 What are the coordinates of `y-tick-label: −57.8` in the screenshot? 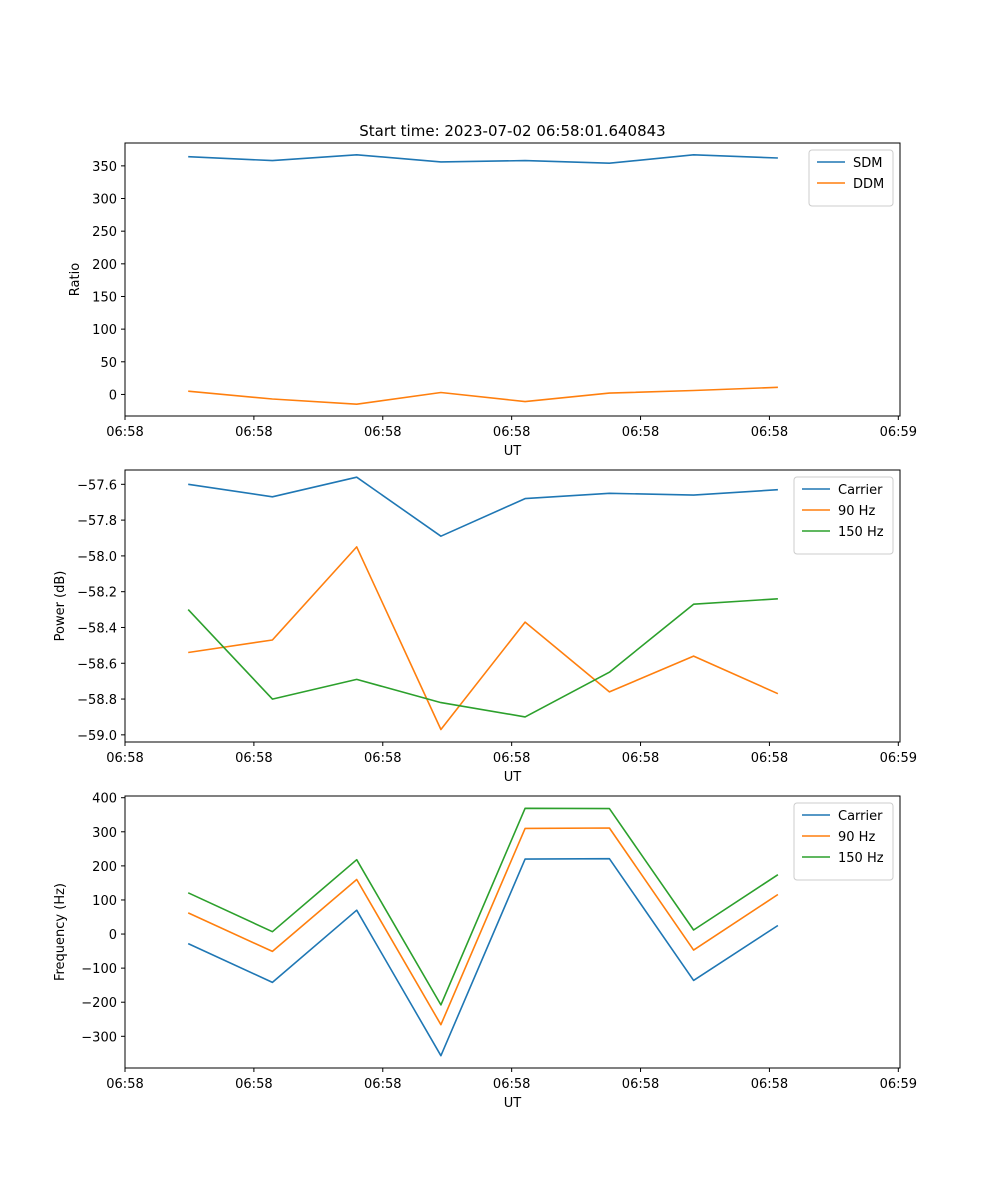 It's located at (97, 521).